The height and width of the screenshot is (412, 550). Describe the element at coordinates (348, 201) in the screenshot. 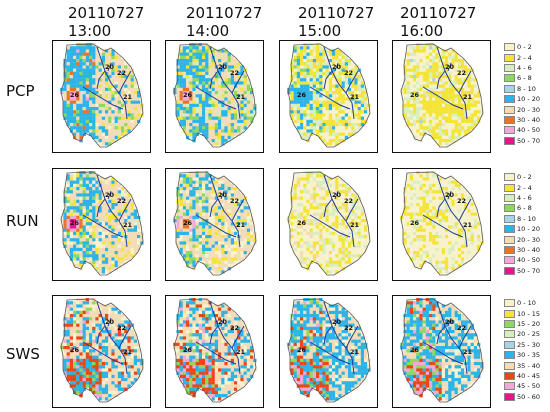

I see `station-label: 22` at that location.